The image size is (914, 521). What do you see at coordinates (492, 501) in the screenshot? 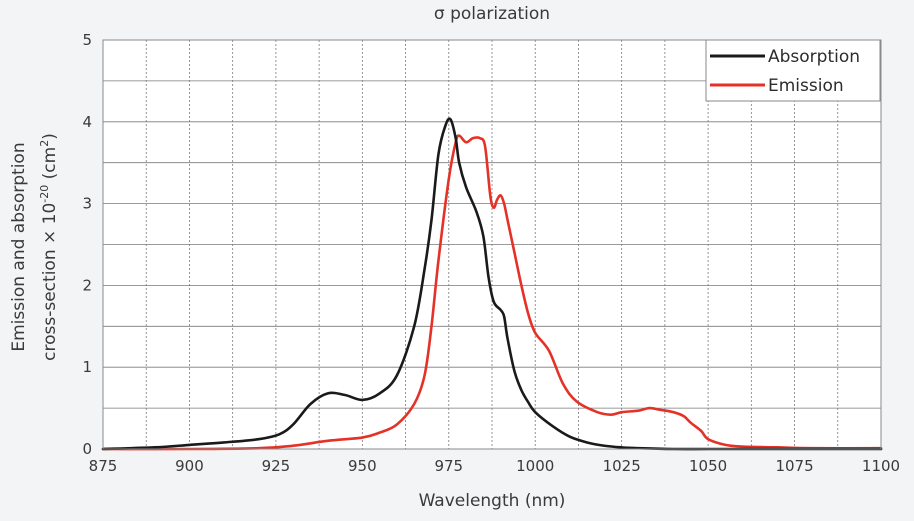
I see `x-axis-label: Wavelength (nm)` at bounding box center [492, 501].